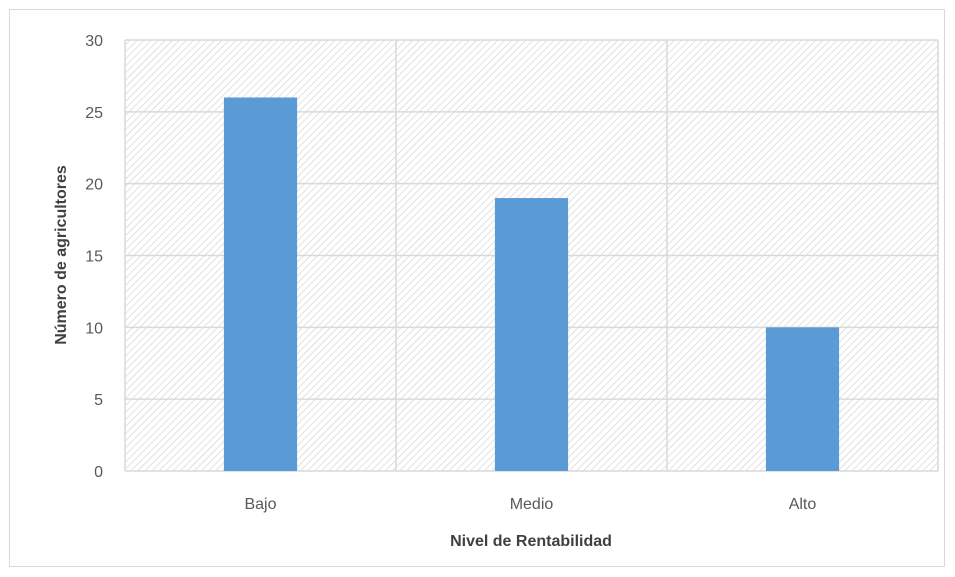 The width and height of the screenshot is (955, 577). I want to click on bar-medio, so click(531, 335).